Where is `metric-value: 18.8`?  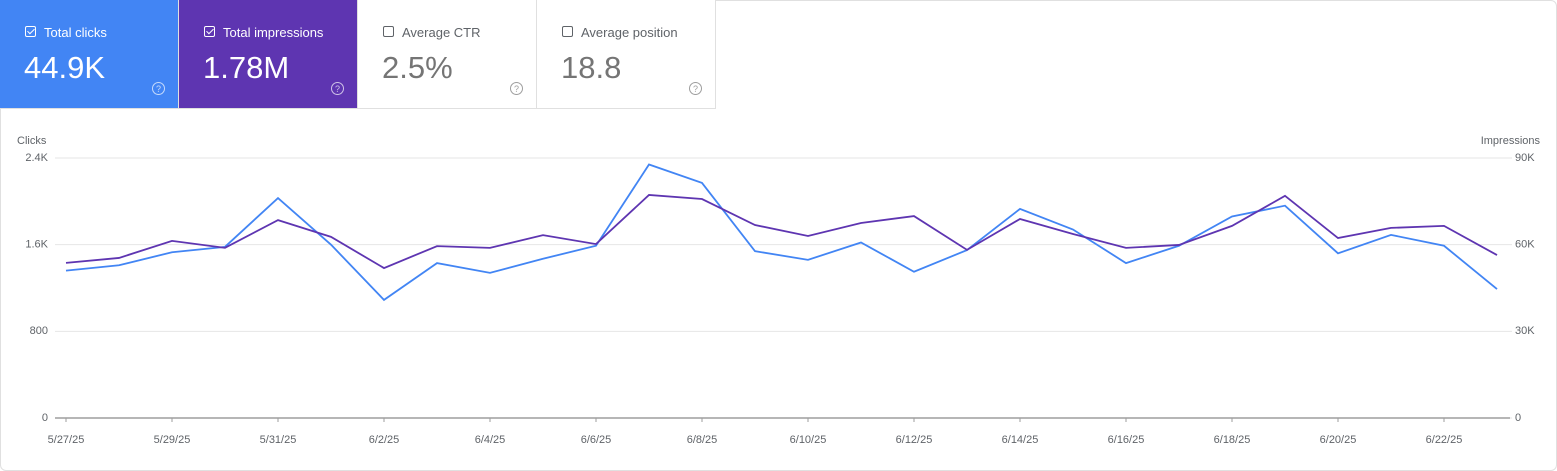 metric-value: 18.8 is located at coordinates (591, 67).